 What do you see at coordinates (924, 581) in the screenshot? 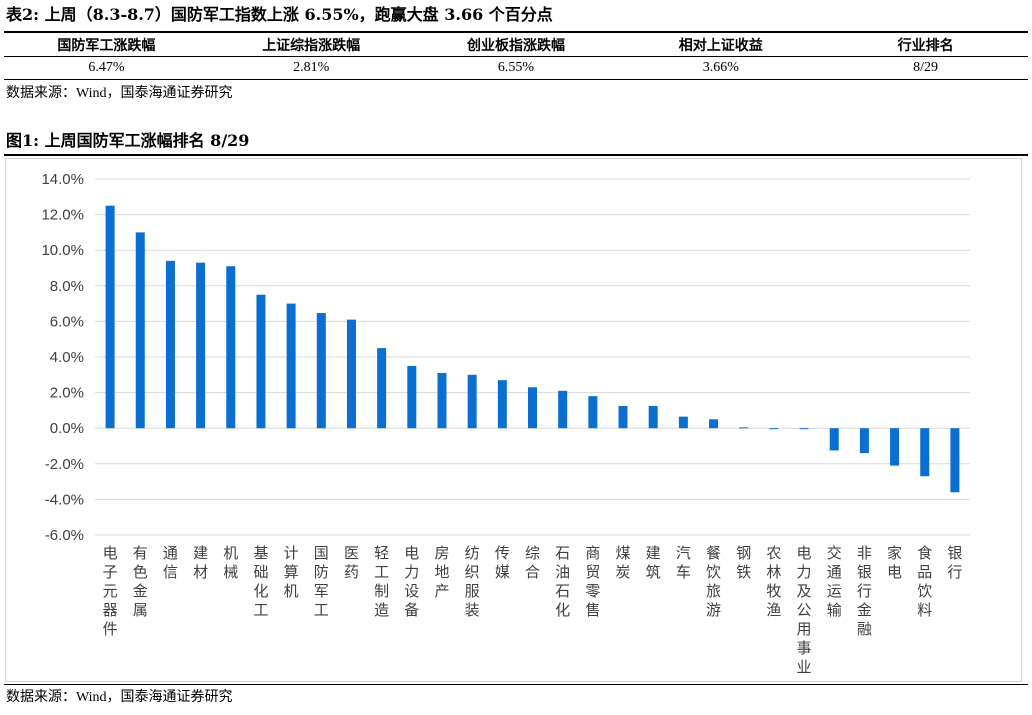
I see `x-tick-label: 食品饮料` at bounding box center [924, 581].